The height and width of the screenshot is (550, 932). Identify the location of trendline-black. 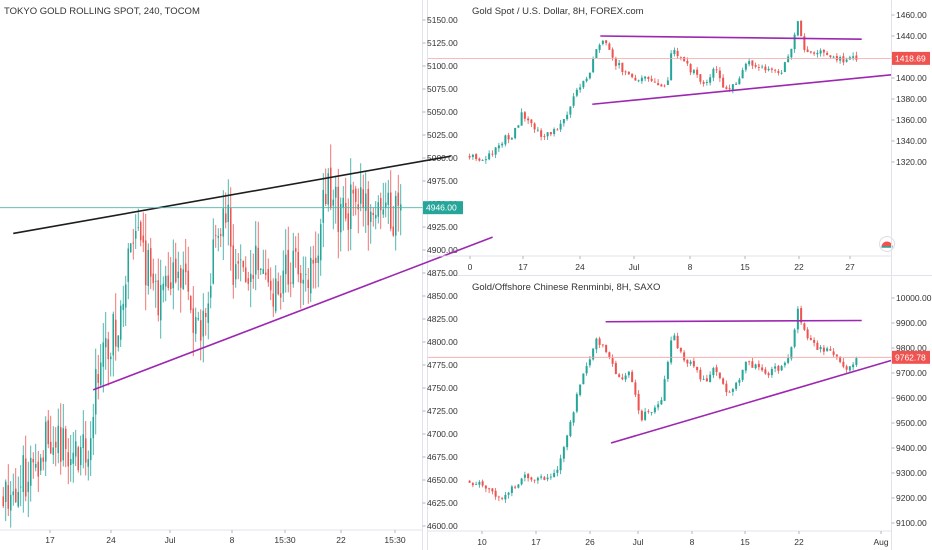
(232, 195).